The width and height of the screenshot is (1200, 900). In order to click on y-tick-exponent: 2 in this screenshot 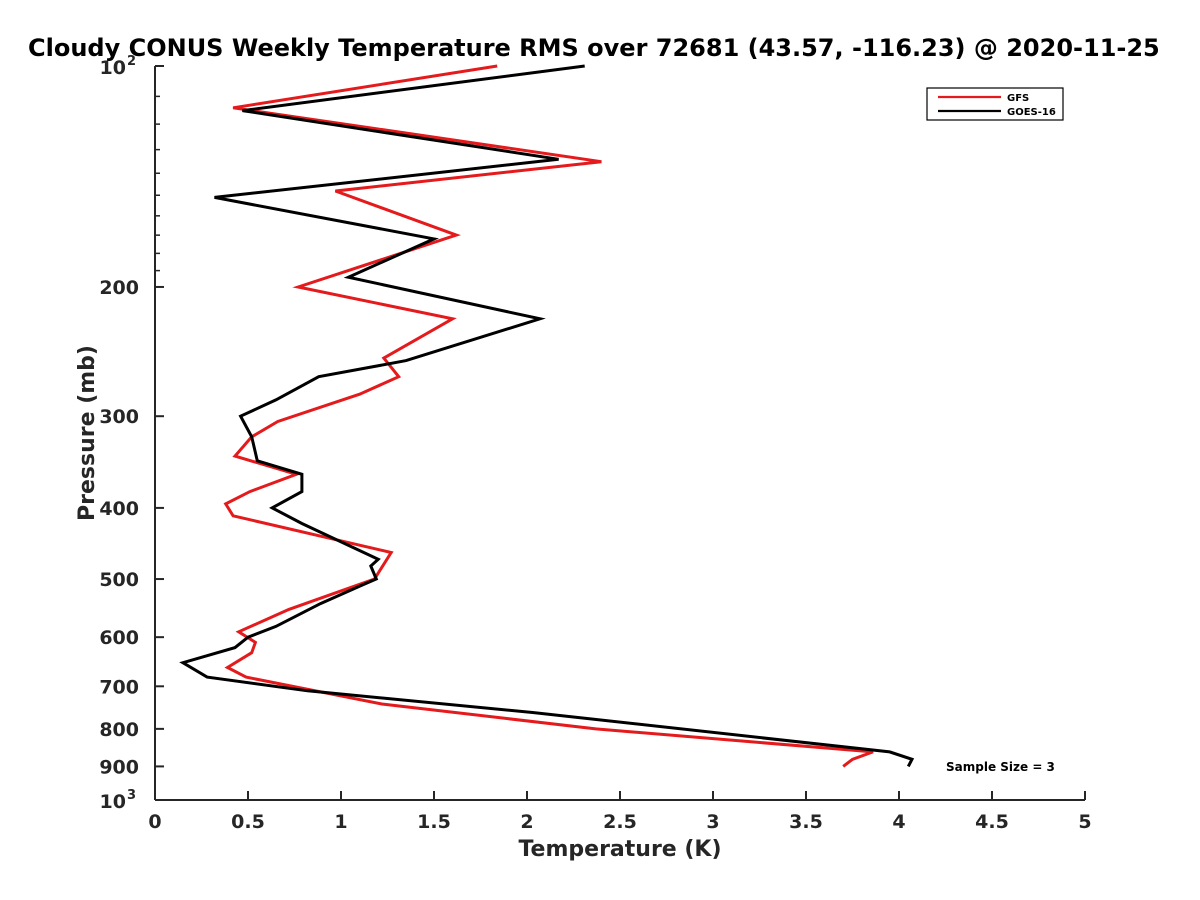, I will do `click(131, 61)`.